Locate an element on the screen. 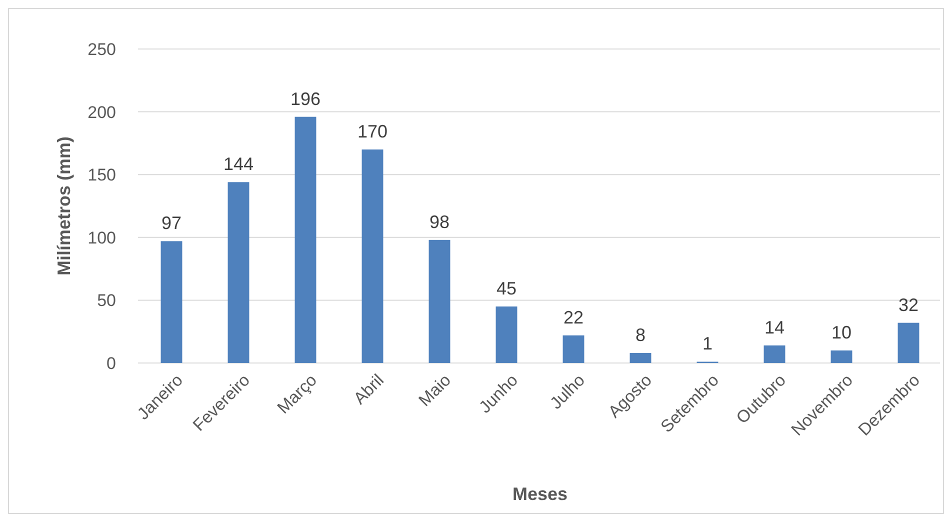  data-label: 170 is located at coordinates (372, 131).